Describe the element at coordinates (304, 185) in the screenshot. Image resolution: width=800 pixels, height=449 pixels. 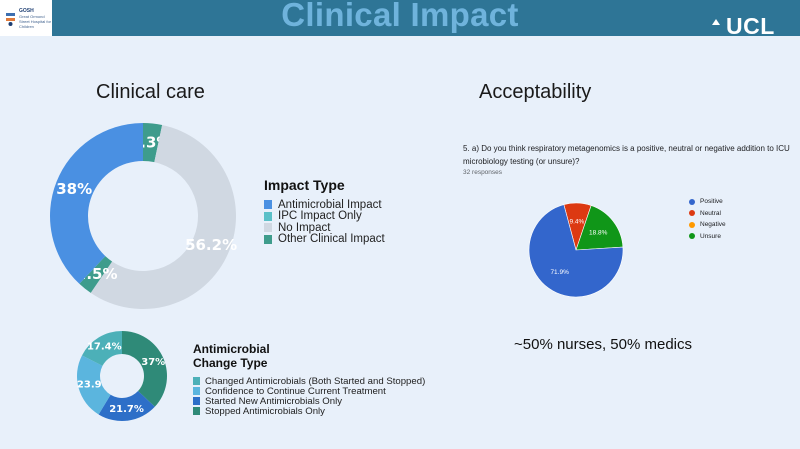
I see `impact-type-legend-title: Impact Type` at that location.